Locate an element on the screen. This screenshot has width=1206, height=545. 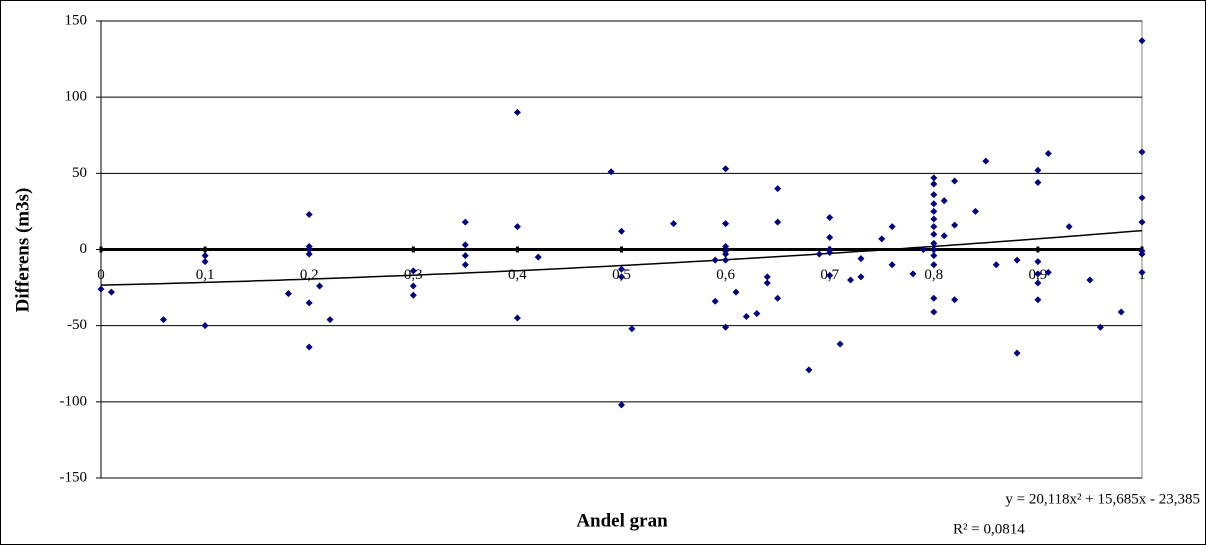
x-tick-label: 0,1 is located at coordinates (205, 275).